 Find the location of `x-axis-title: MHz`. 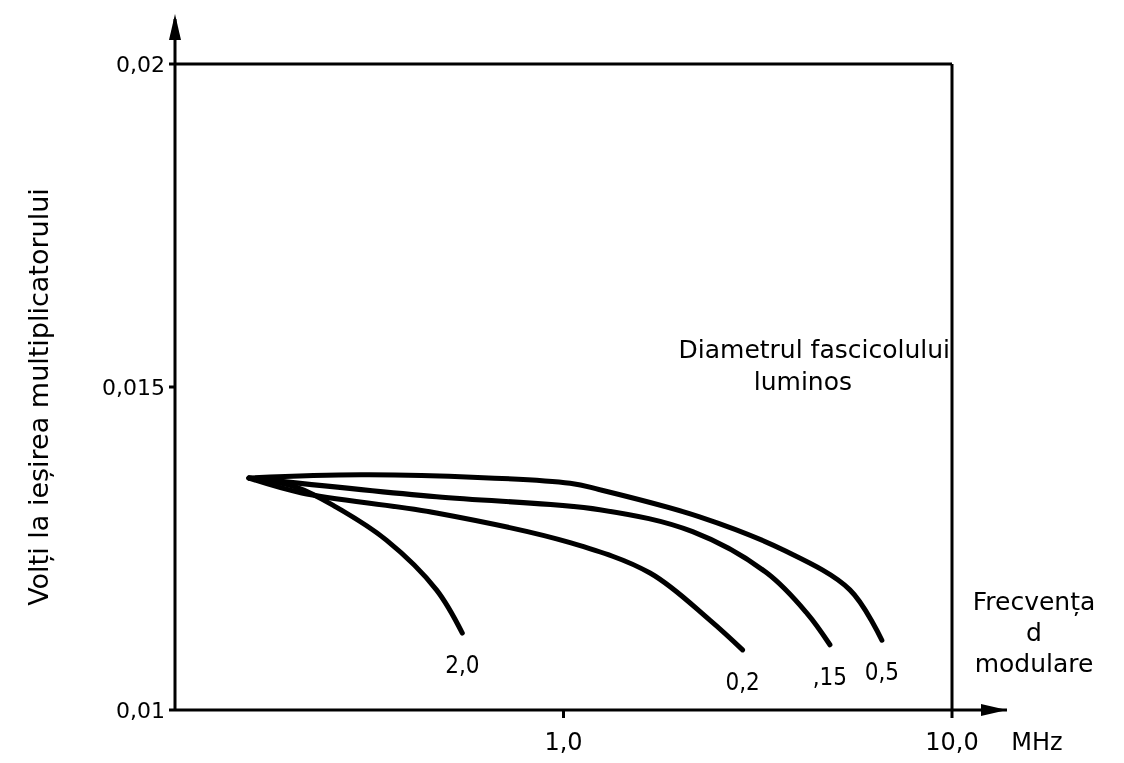

x-axis-title: MHz is located at coordinates (1037, 742).